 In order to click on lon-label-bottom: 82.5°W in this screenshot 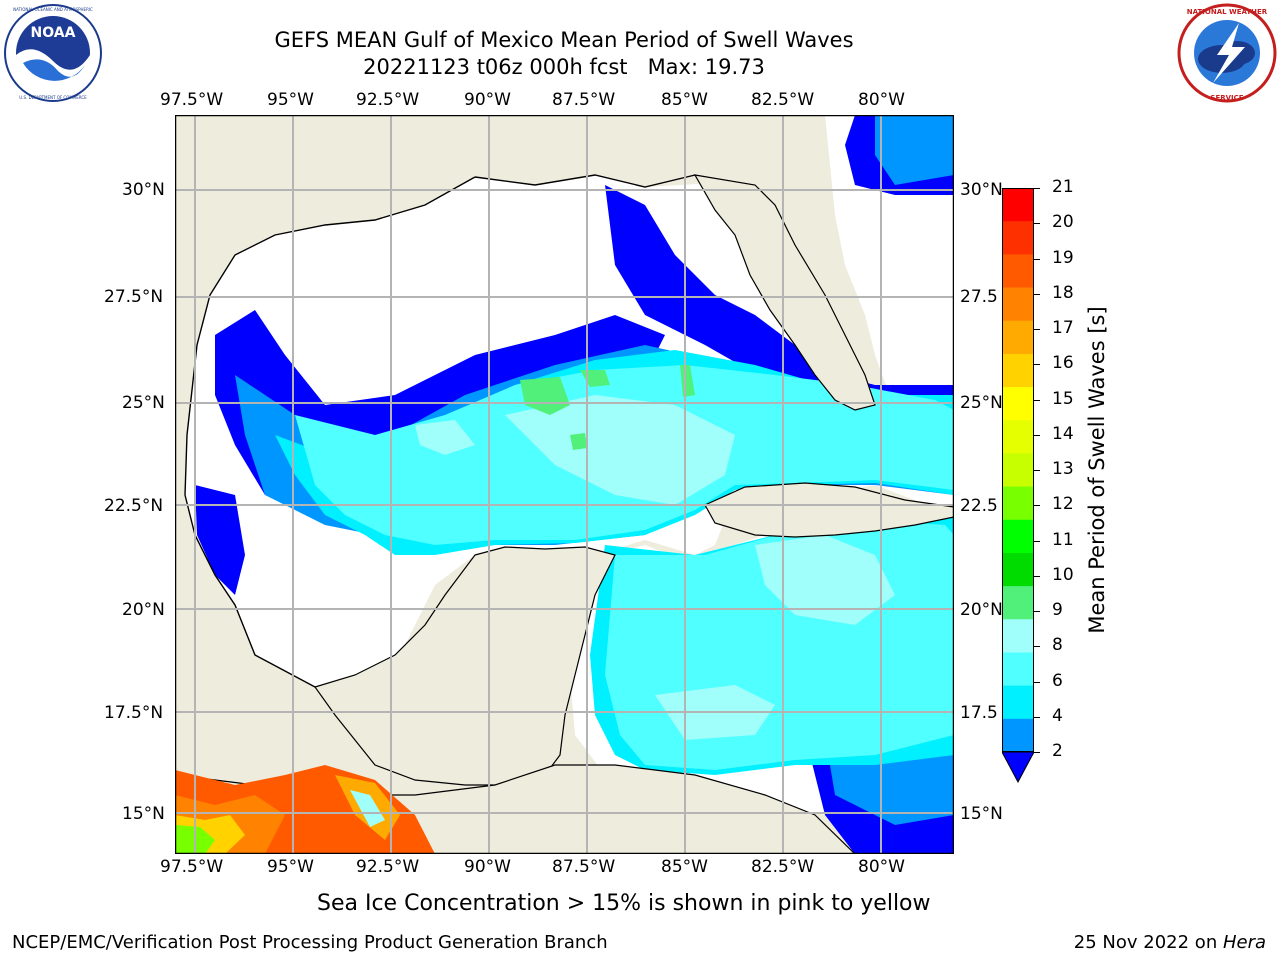, I will do `click(783, 867)`.